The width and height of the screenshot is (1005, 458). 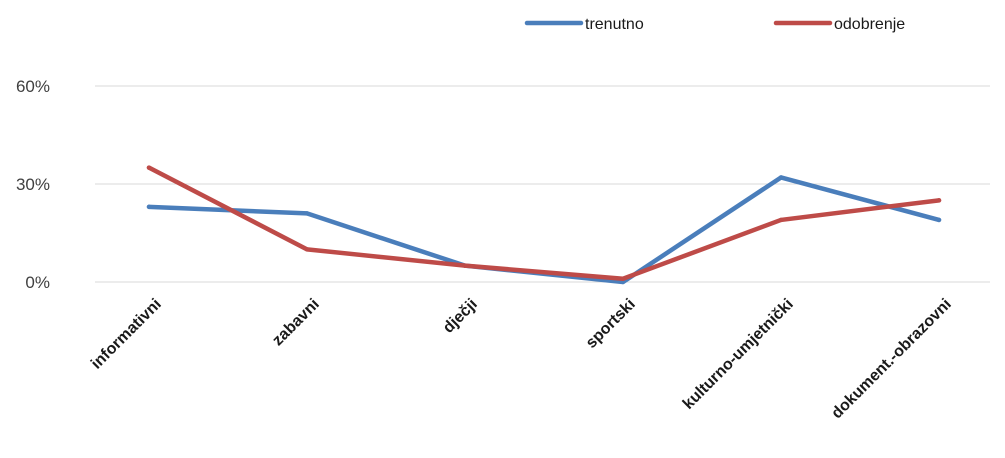 I want to click on y-tick-label: 30%, so click(x=33, y=184).